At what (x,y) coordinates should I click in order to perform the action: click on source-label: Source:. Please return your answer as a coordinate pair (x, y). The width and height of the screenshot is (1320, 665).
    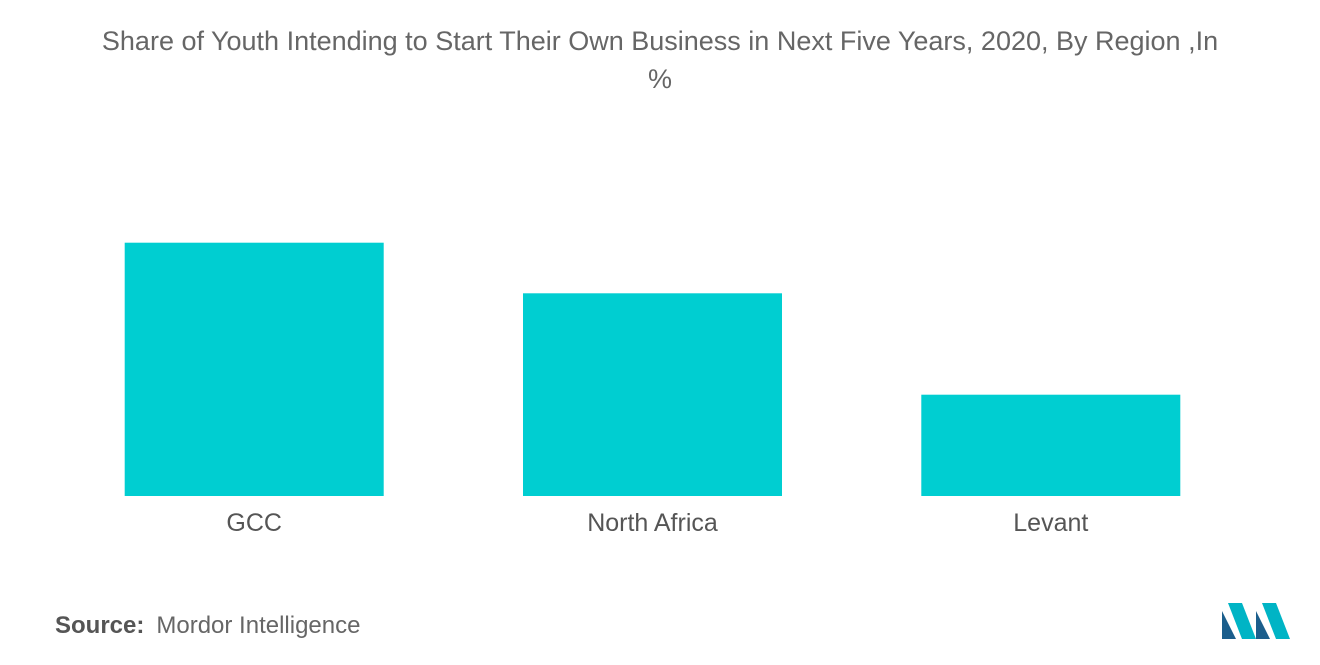
    Looking at the image, I should click on (100, 625).